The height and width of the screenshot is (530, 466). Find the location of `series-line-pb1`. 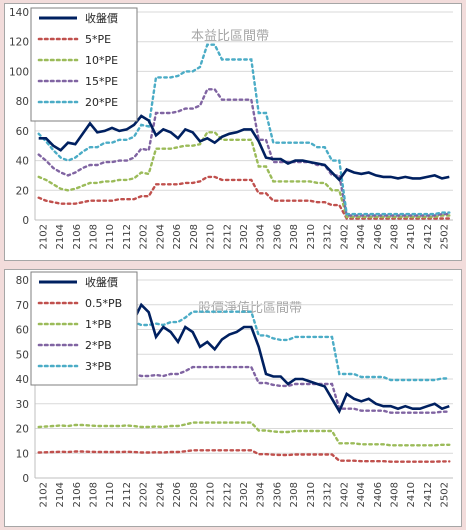

series-line-pb1 is located at coordinates (244, 434).